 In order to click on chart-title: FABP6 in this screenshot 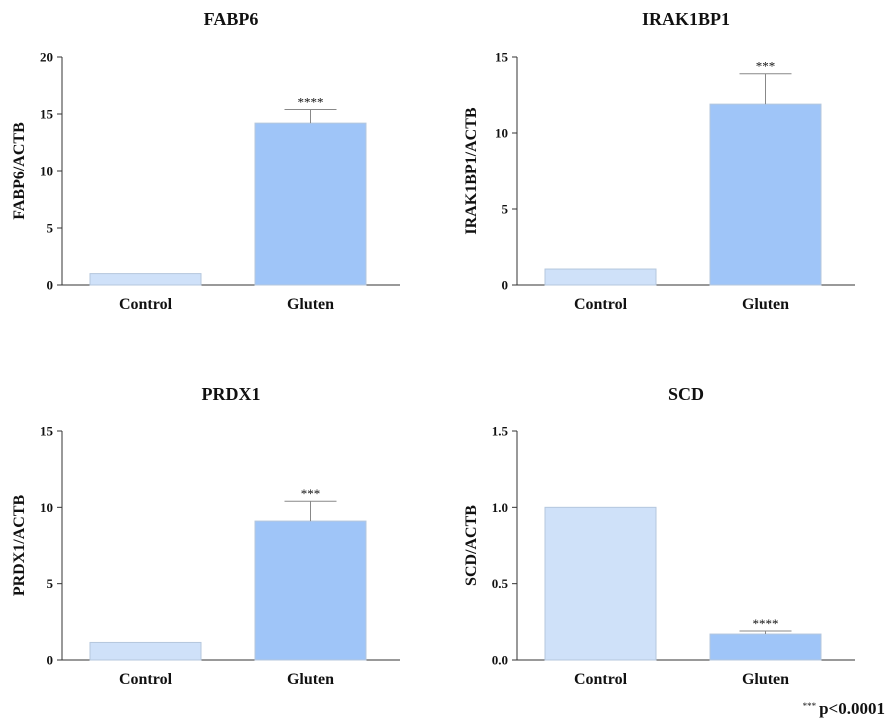, I will do `click(231, 19)`.